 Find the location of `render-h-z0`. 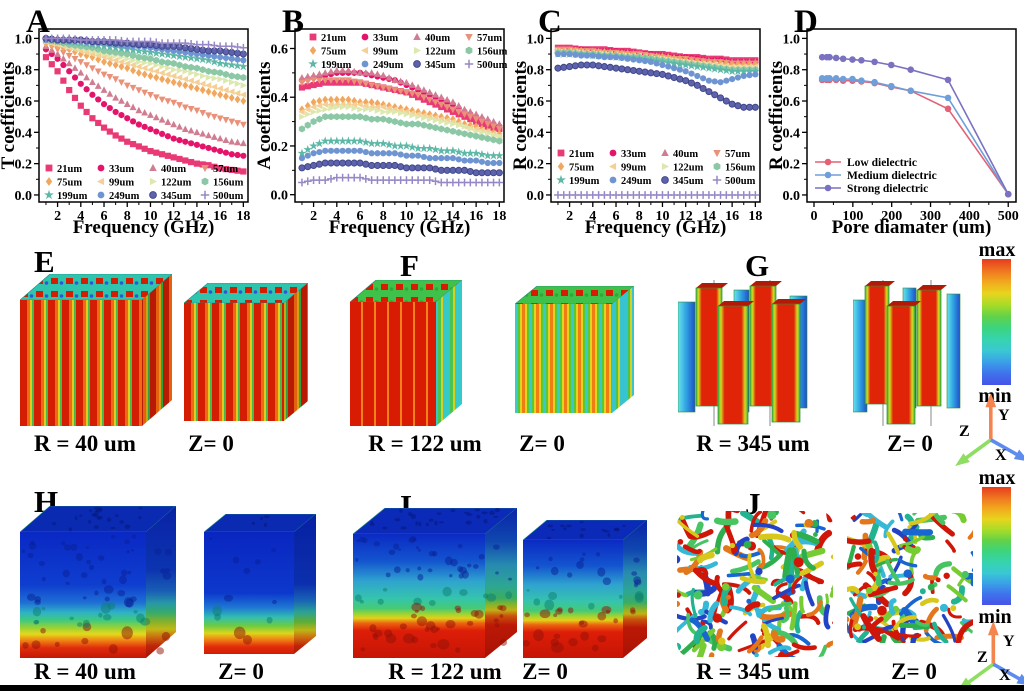

render-h-z0 is located at coordinates (260, 583).